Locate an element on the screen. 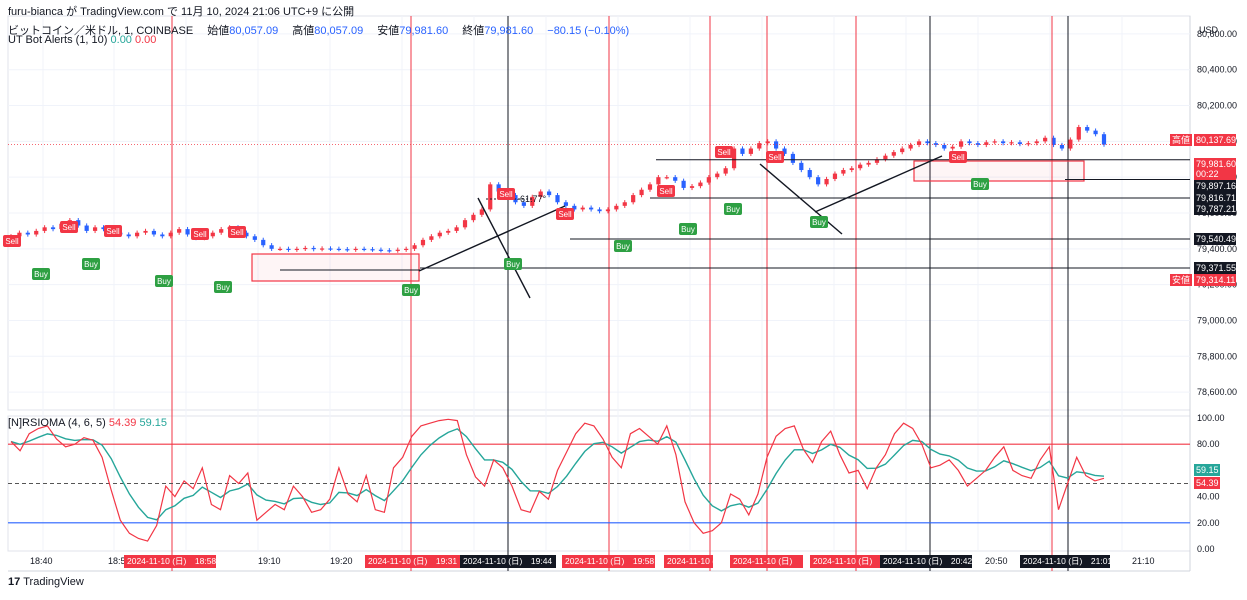 Image resolution: width=1247 pixels, height=600 pixels. buy-signal-label-9: Buy is located at coordinates (819, 222).